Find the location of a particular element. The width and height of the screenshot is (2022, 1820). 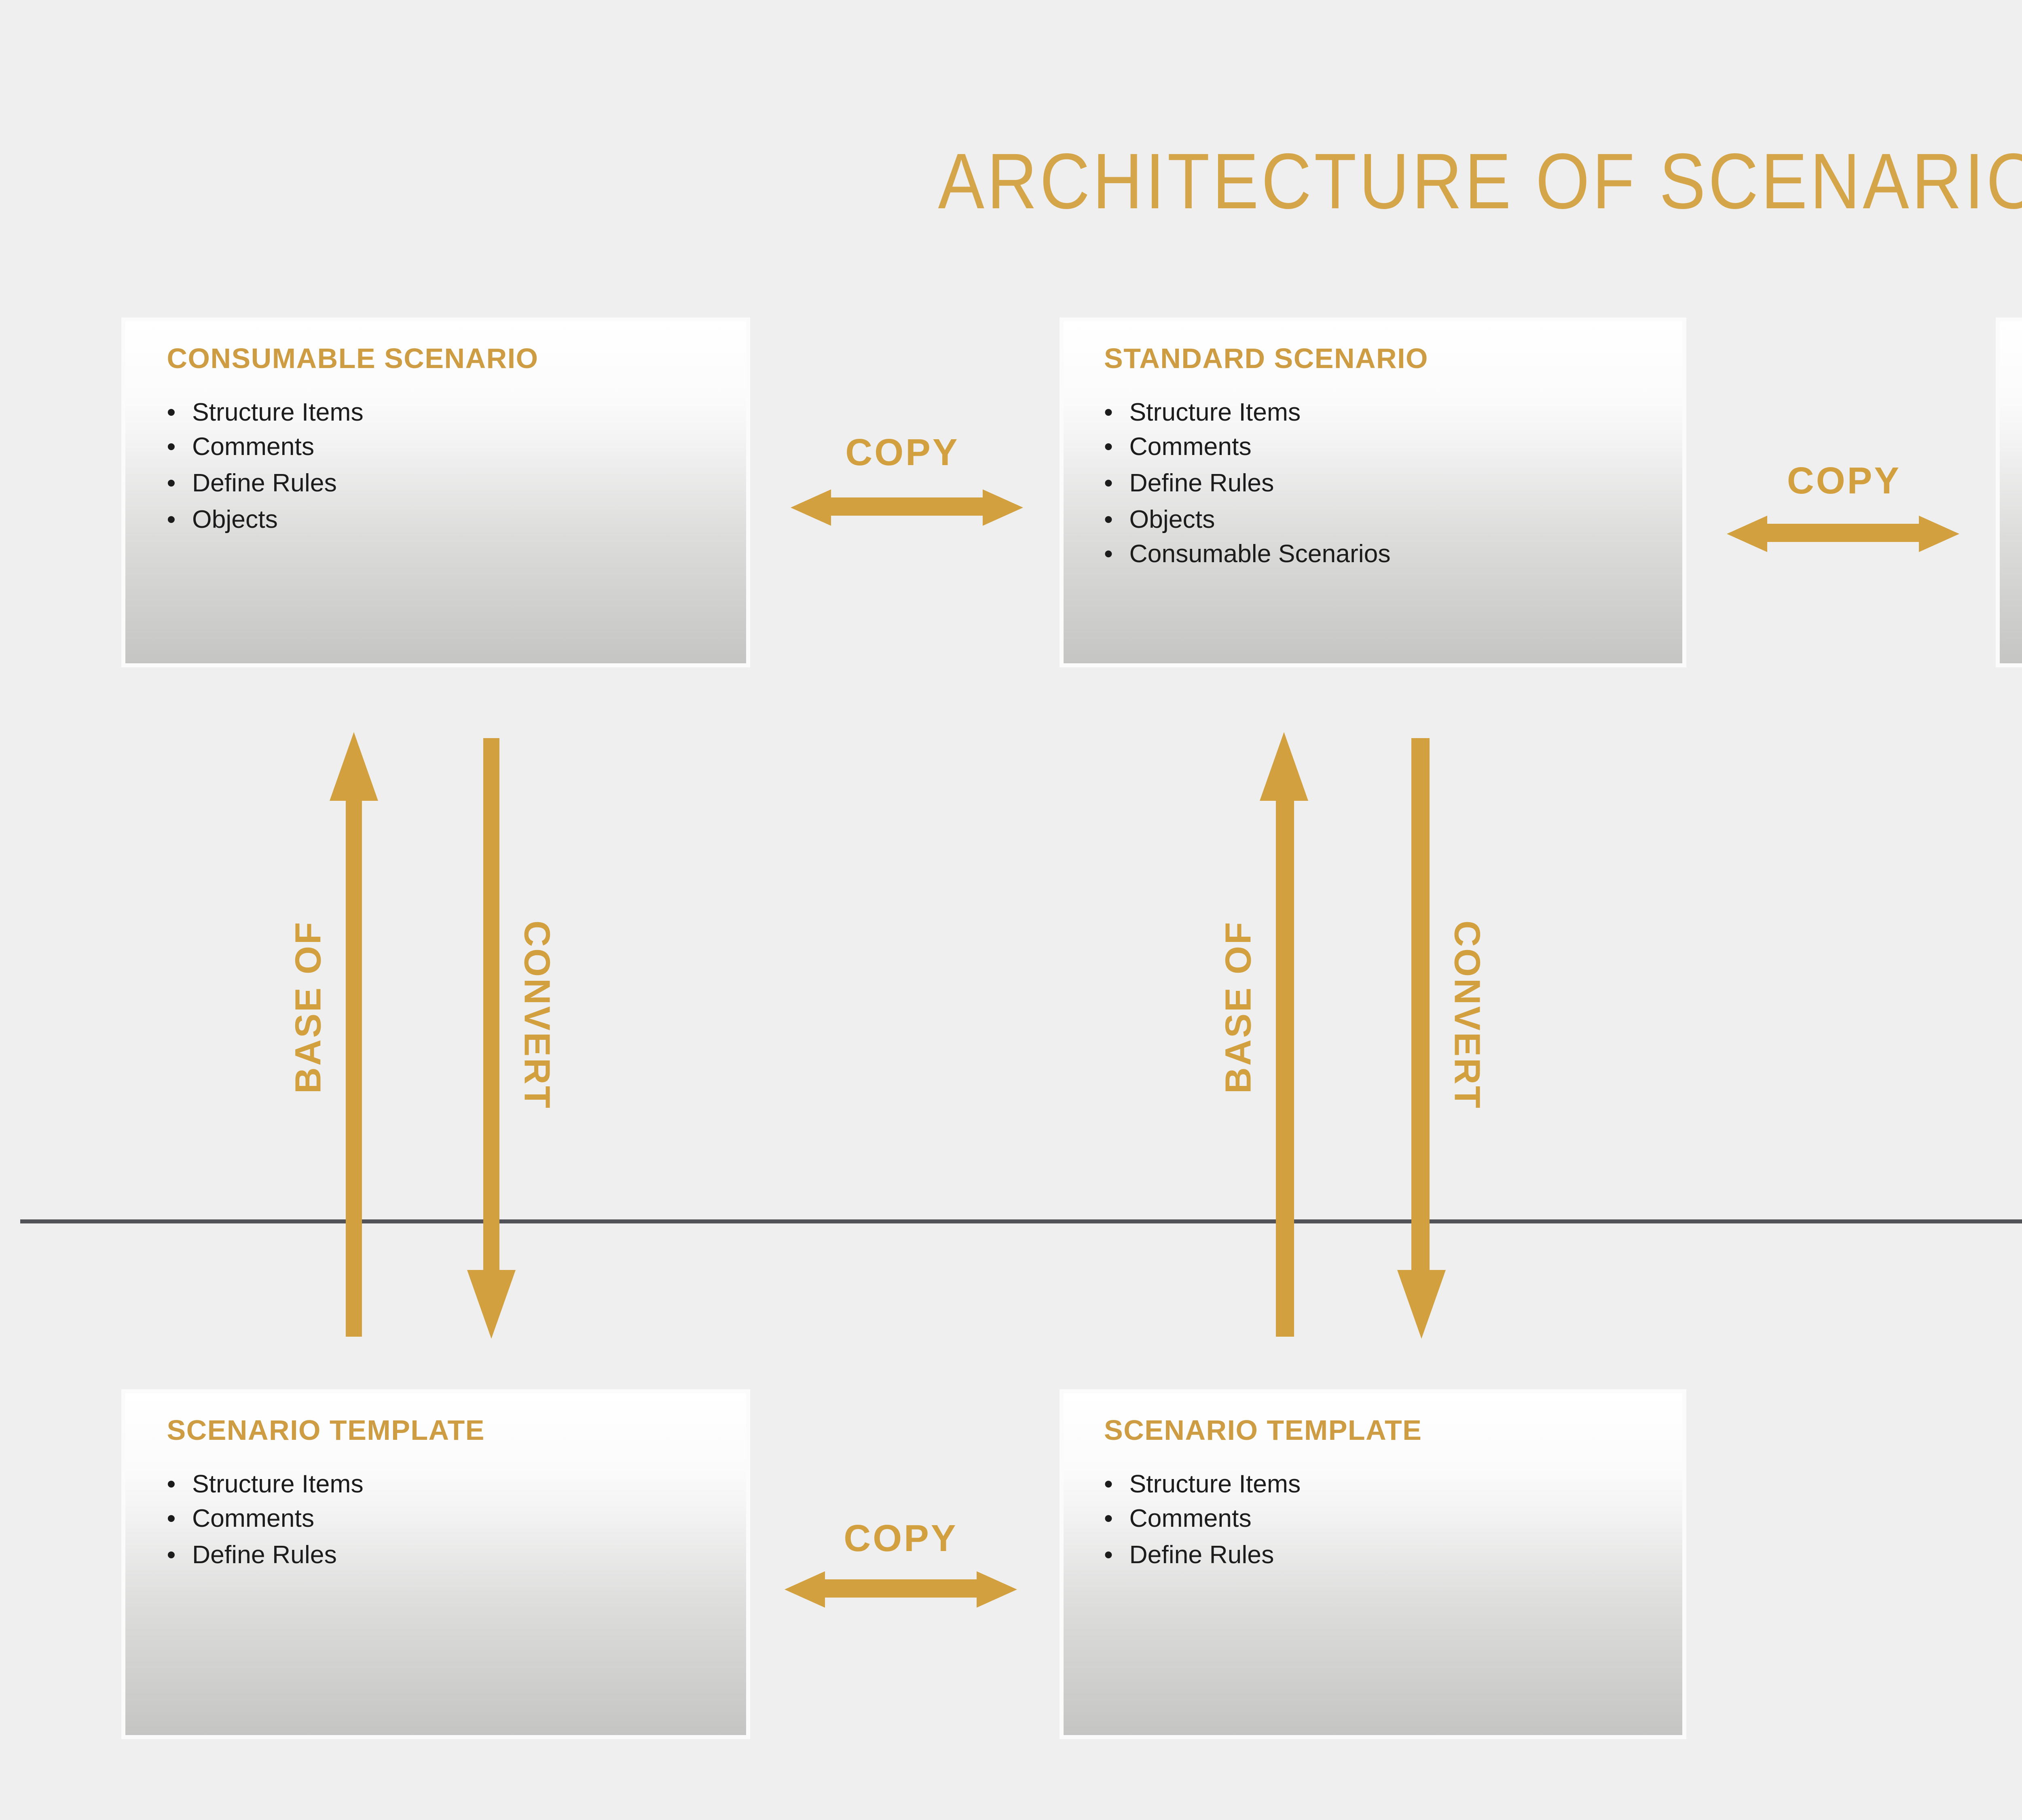

level-divider-line-left is located at coordinates (1021, 1221).